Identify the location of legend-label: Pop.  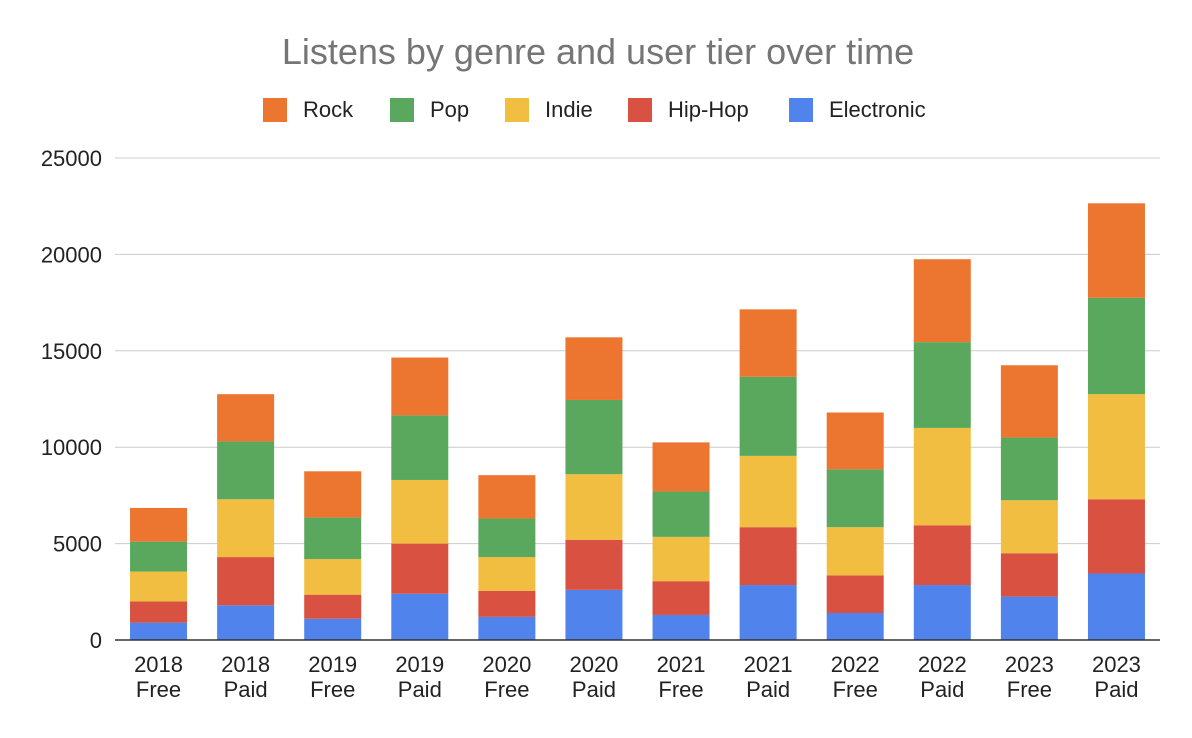
(449, 109).